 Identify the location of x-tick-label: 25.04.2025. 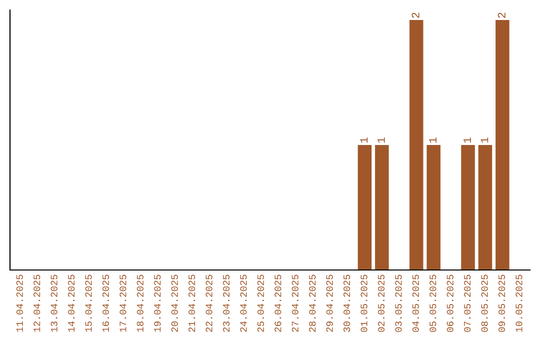
(260, 303).